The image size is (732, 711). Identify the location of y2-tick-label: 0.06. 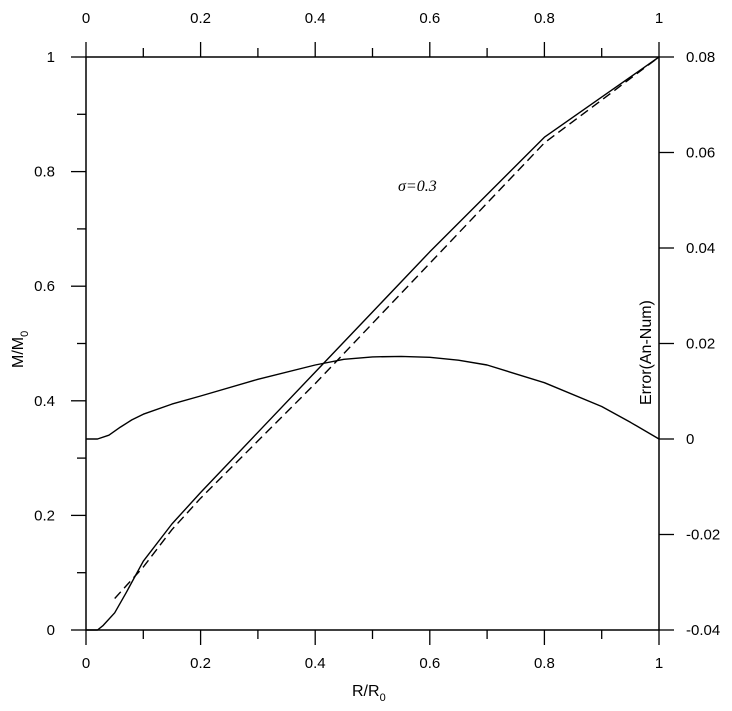
(700, 153).